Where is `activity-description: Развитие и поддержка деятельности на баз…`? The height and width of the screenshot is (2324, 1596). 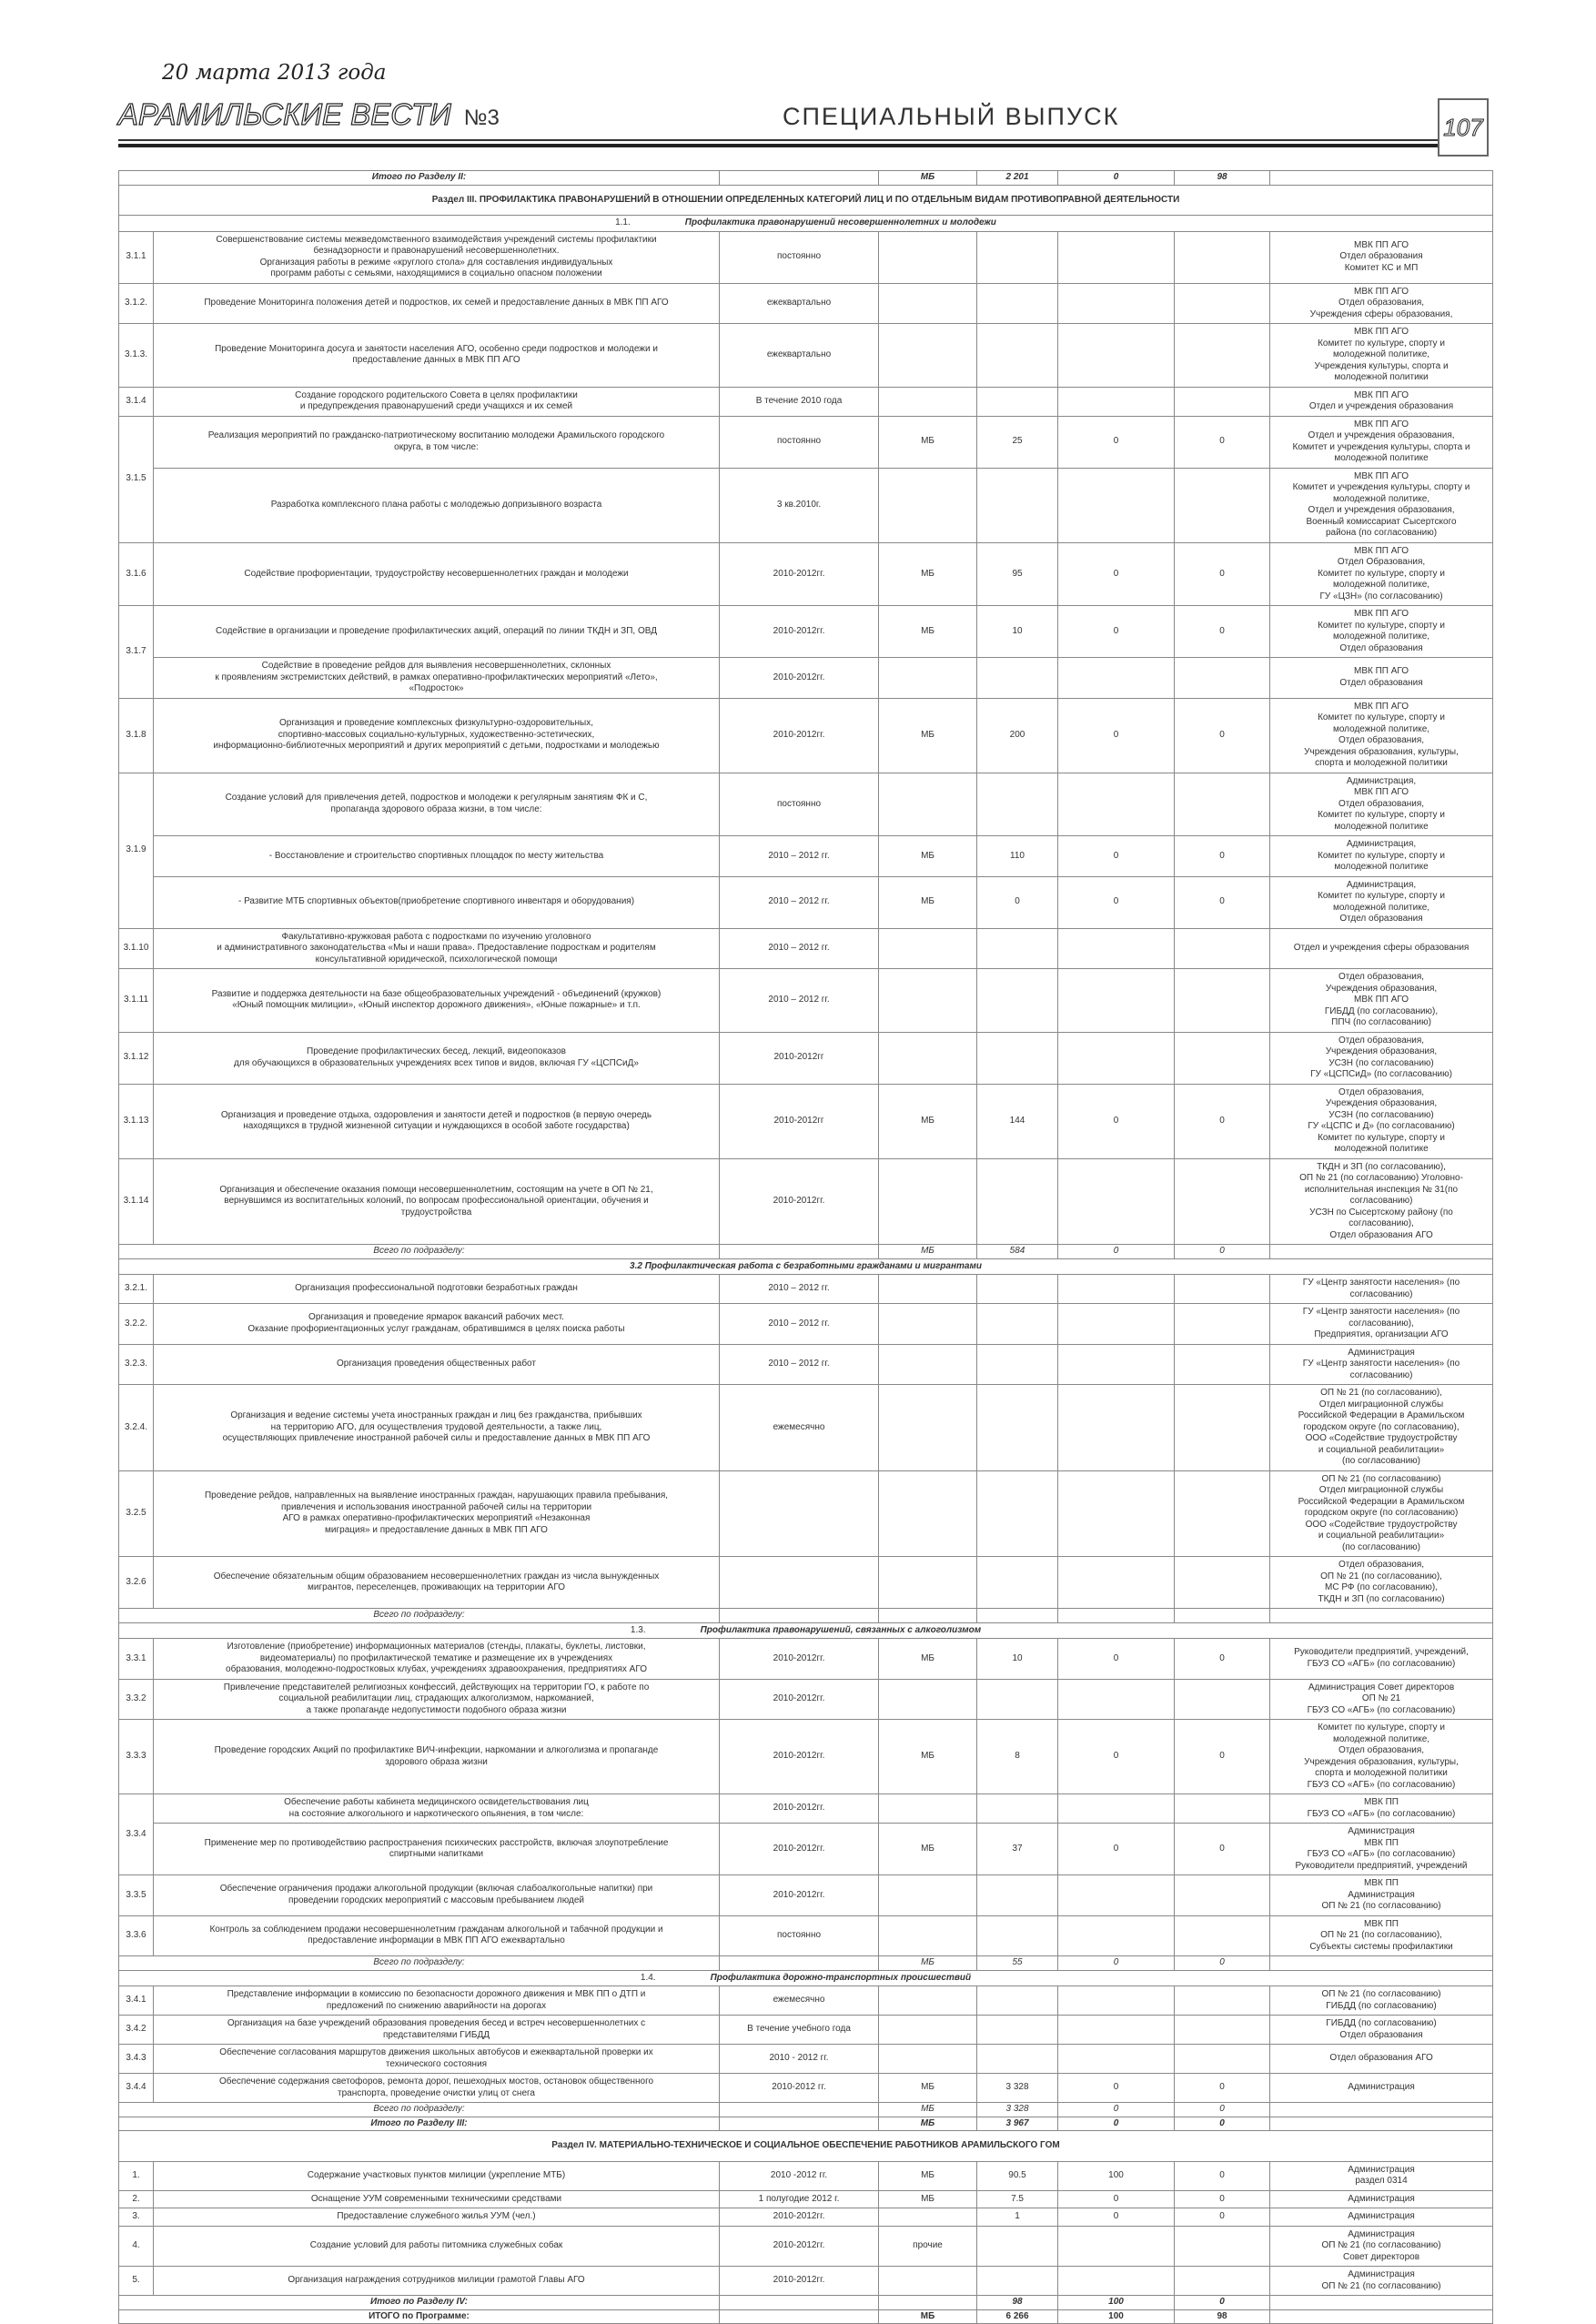
activity-description: Развитие и поддержка деятельности на баз… is located at coordinates (437, 1000).